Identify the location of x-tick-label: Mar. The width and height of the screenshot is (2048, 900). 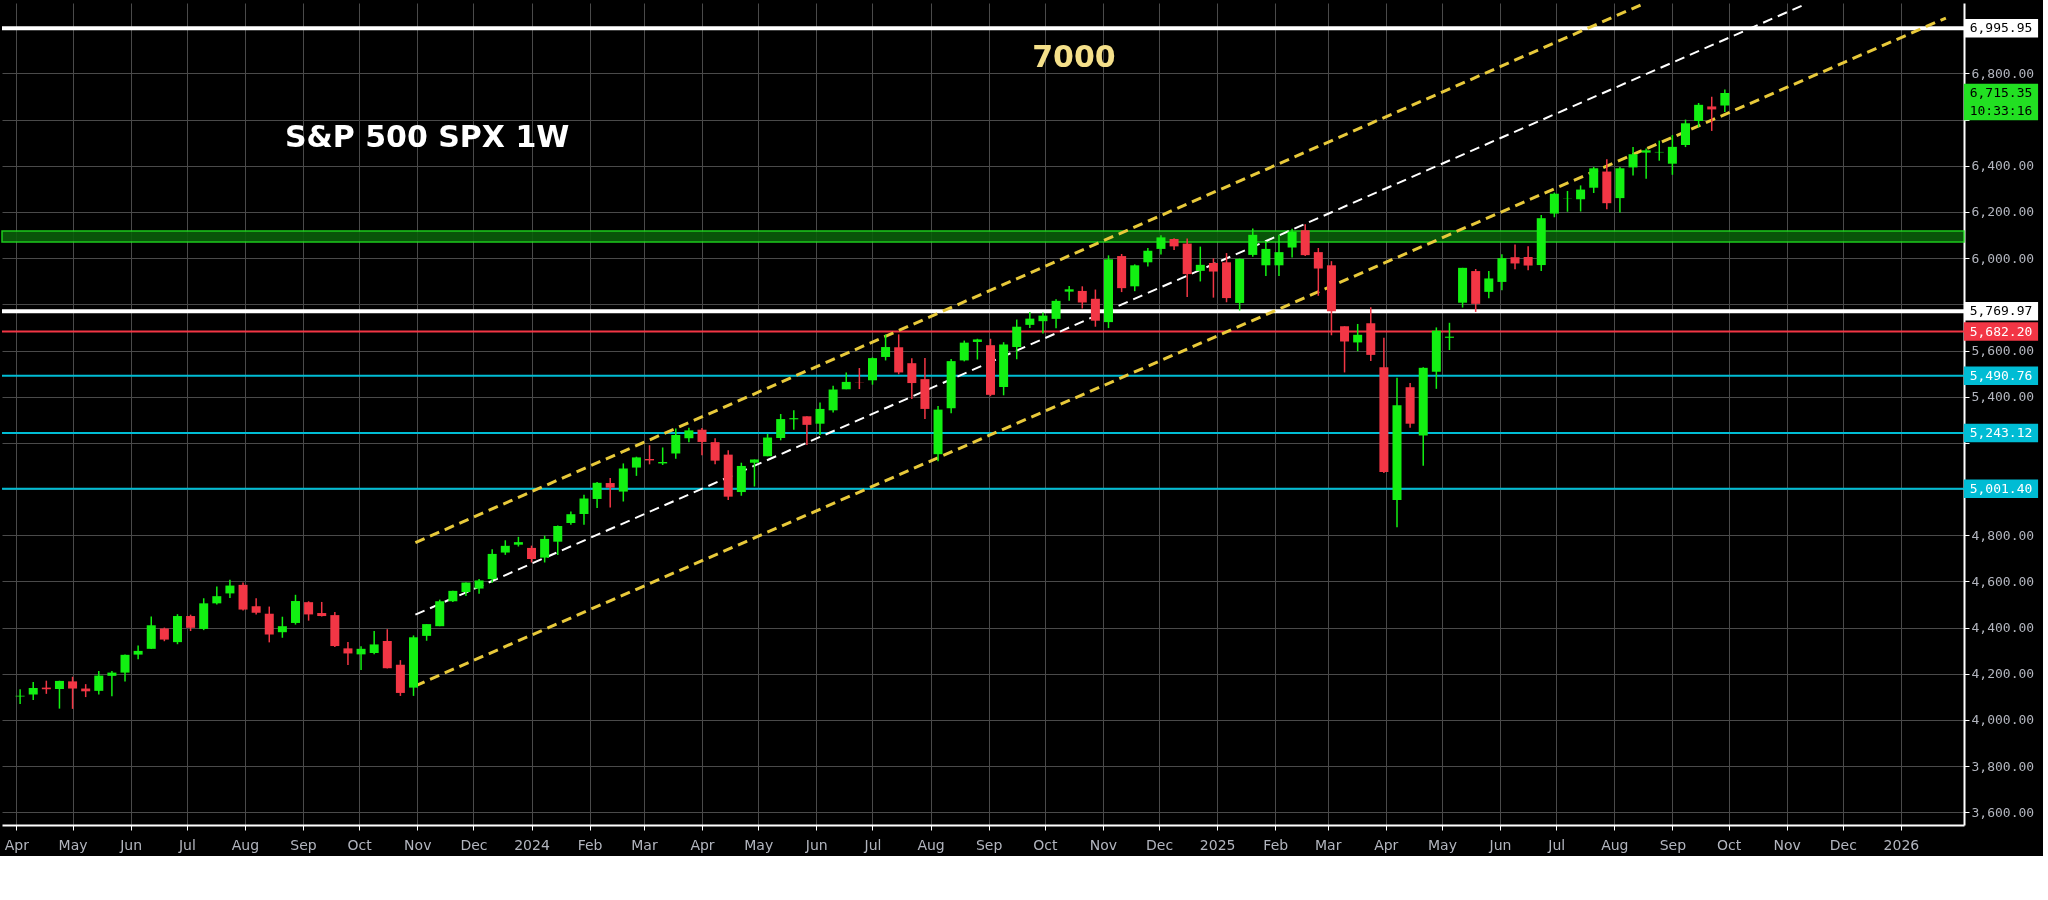
(1328, 844).